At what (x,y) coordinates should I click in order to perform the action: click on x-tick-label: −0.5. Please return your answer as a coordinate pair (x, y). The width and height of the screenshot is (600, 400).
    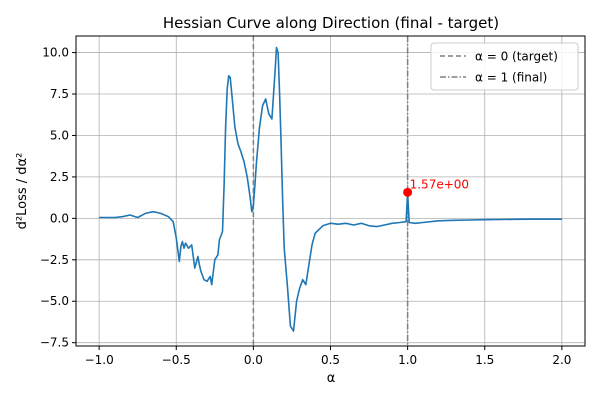
    Looking at the image, I should click on (176, 360).